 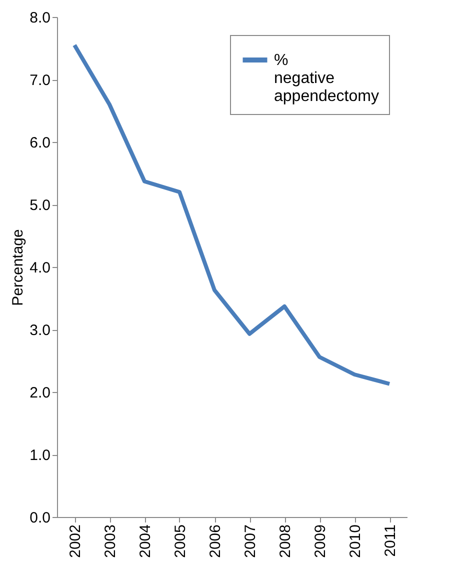 I want to click on x-tick-label: 2007, so click(x=250, y=541).